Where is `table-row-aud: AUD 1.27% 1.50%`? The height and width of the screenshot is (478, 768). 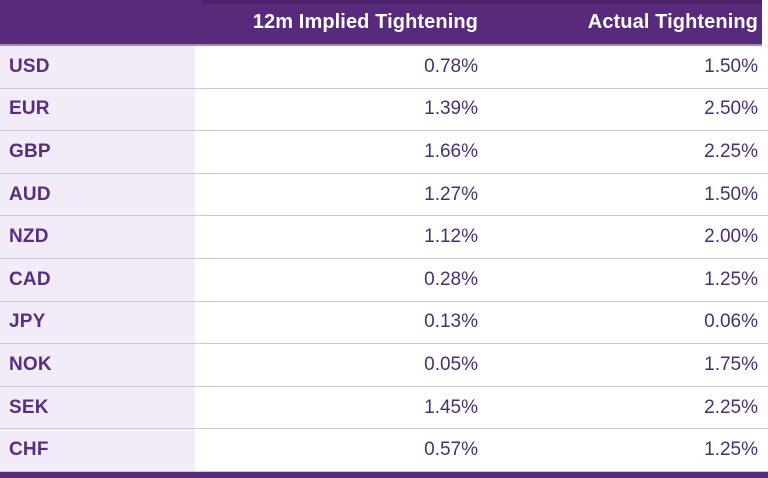 table-row-aud: AUD 1.27% 1.50% is located at coordinates (384, 195).